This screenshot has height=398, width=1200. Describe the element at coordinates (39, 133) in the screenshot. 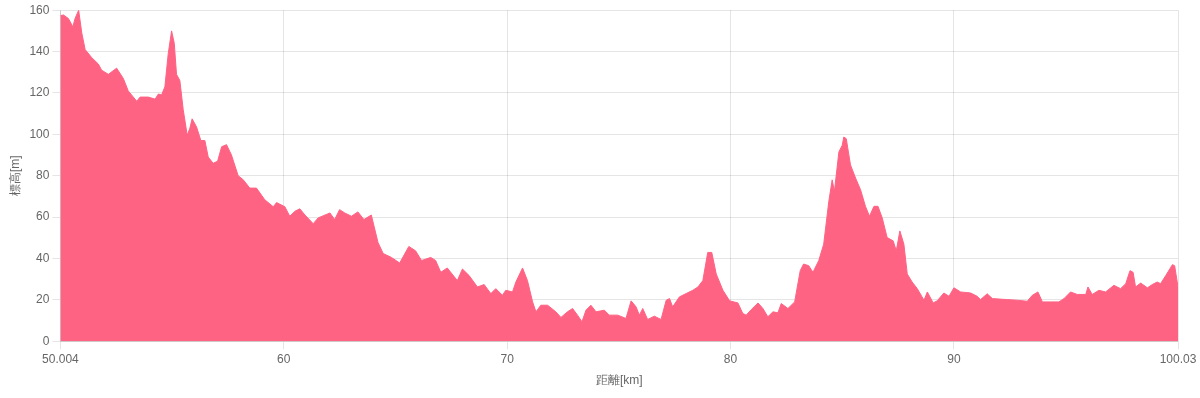

I see `y-tick-label: 100` at that location.